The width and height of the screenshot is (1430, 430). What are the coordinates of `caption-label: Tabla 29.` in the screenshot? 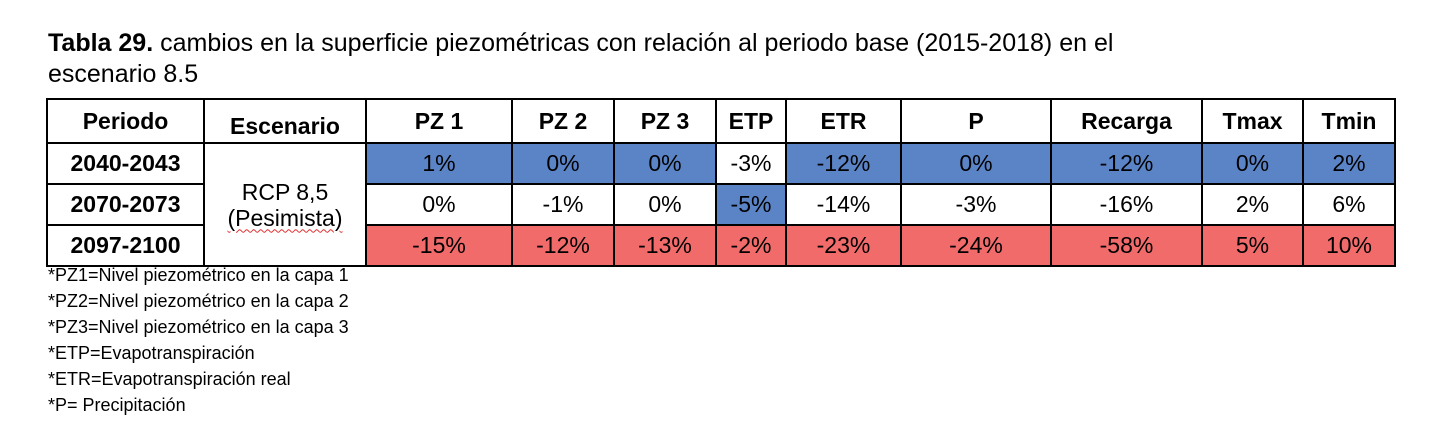 It's located at (101, 43).